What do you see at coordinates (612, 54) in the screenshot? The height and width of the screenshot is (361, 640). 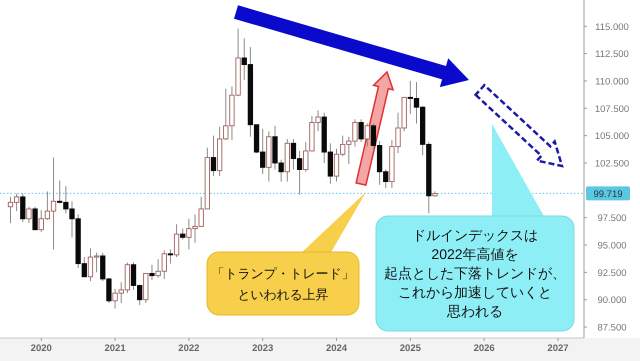 I see `y-tick-label: 112.500` at bounding box center [612, 54].